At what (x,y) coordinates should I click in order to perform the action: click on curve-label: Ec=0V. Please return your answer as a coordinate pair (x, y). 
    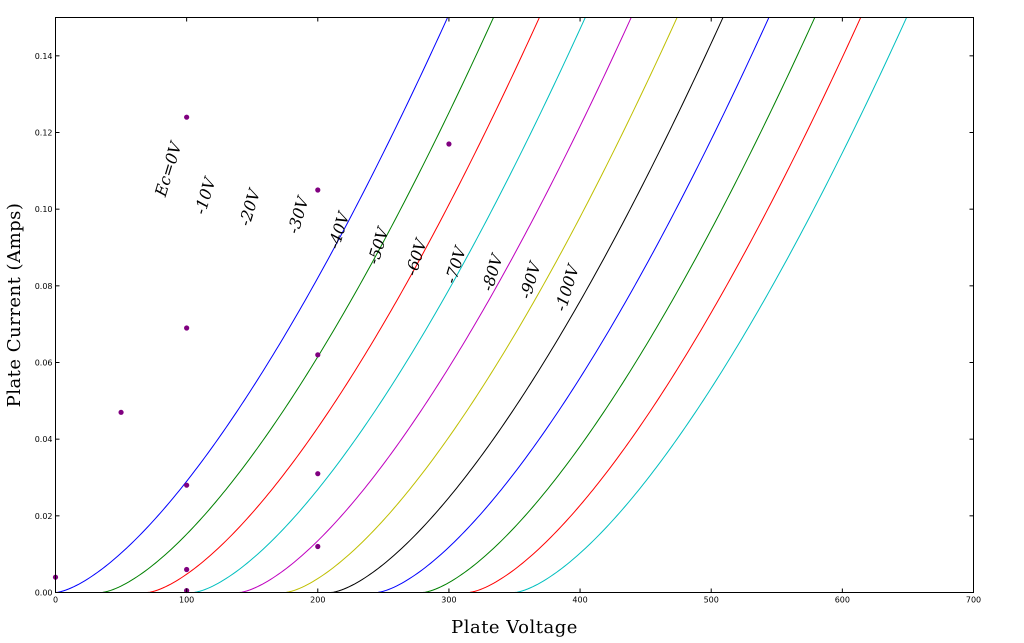
    Looking at the image, I should click on (168, 168).